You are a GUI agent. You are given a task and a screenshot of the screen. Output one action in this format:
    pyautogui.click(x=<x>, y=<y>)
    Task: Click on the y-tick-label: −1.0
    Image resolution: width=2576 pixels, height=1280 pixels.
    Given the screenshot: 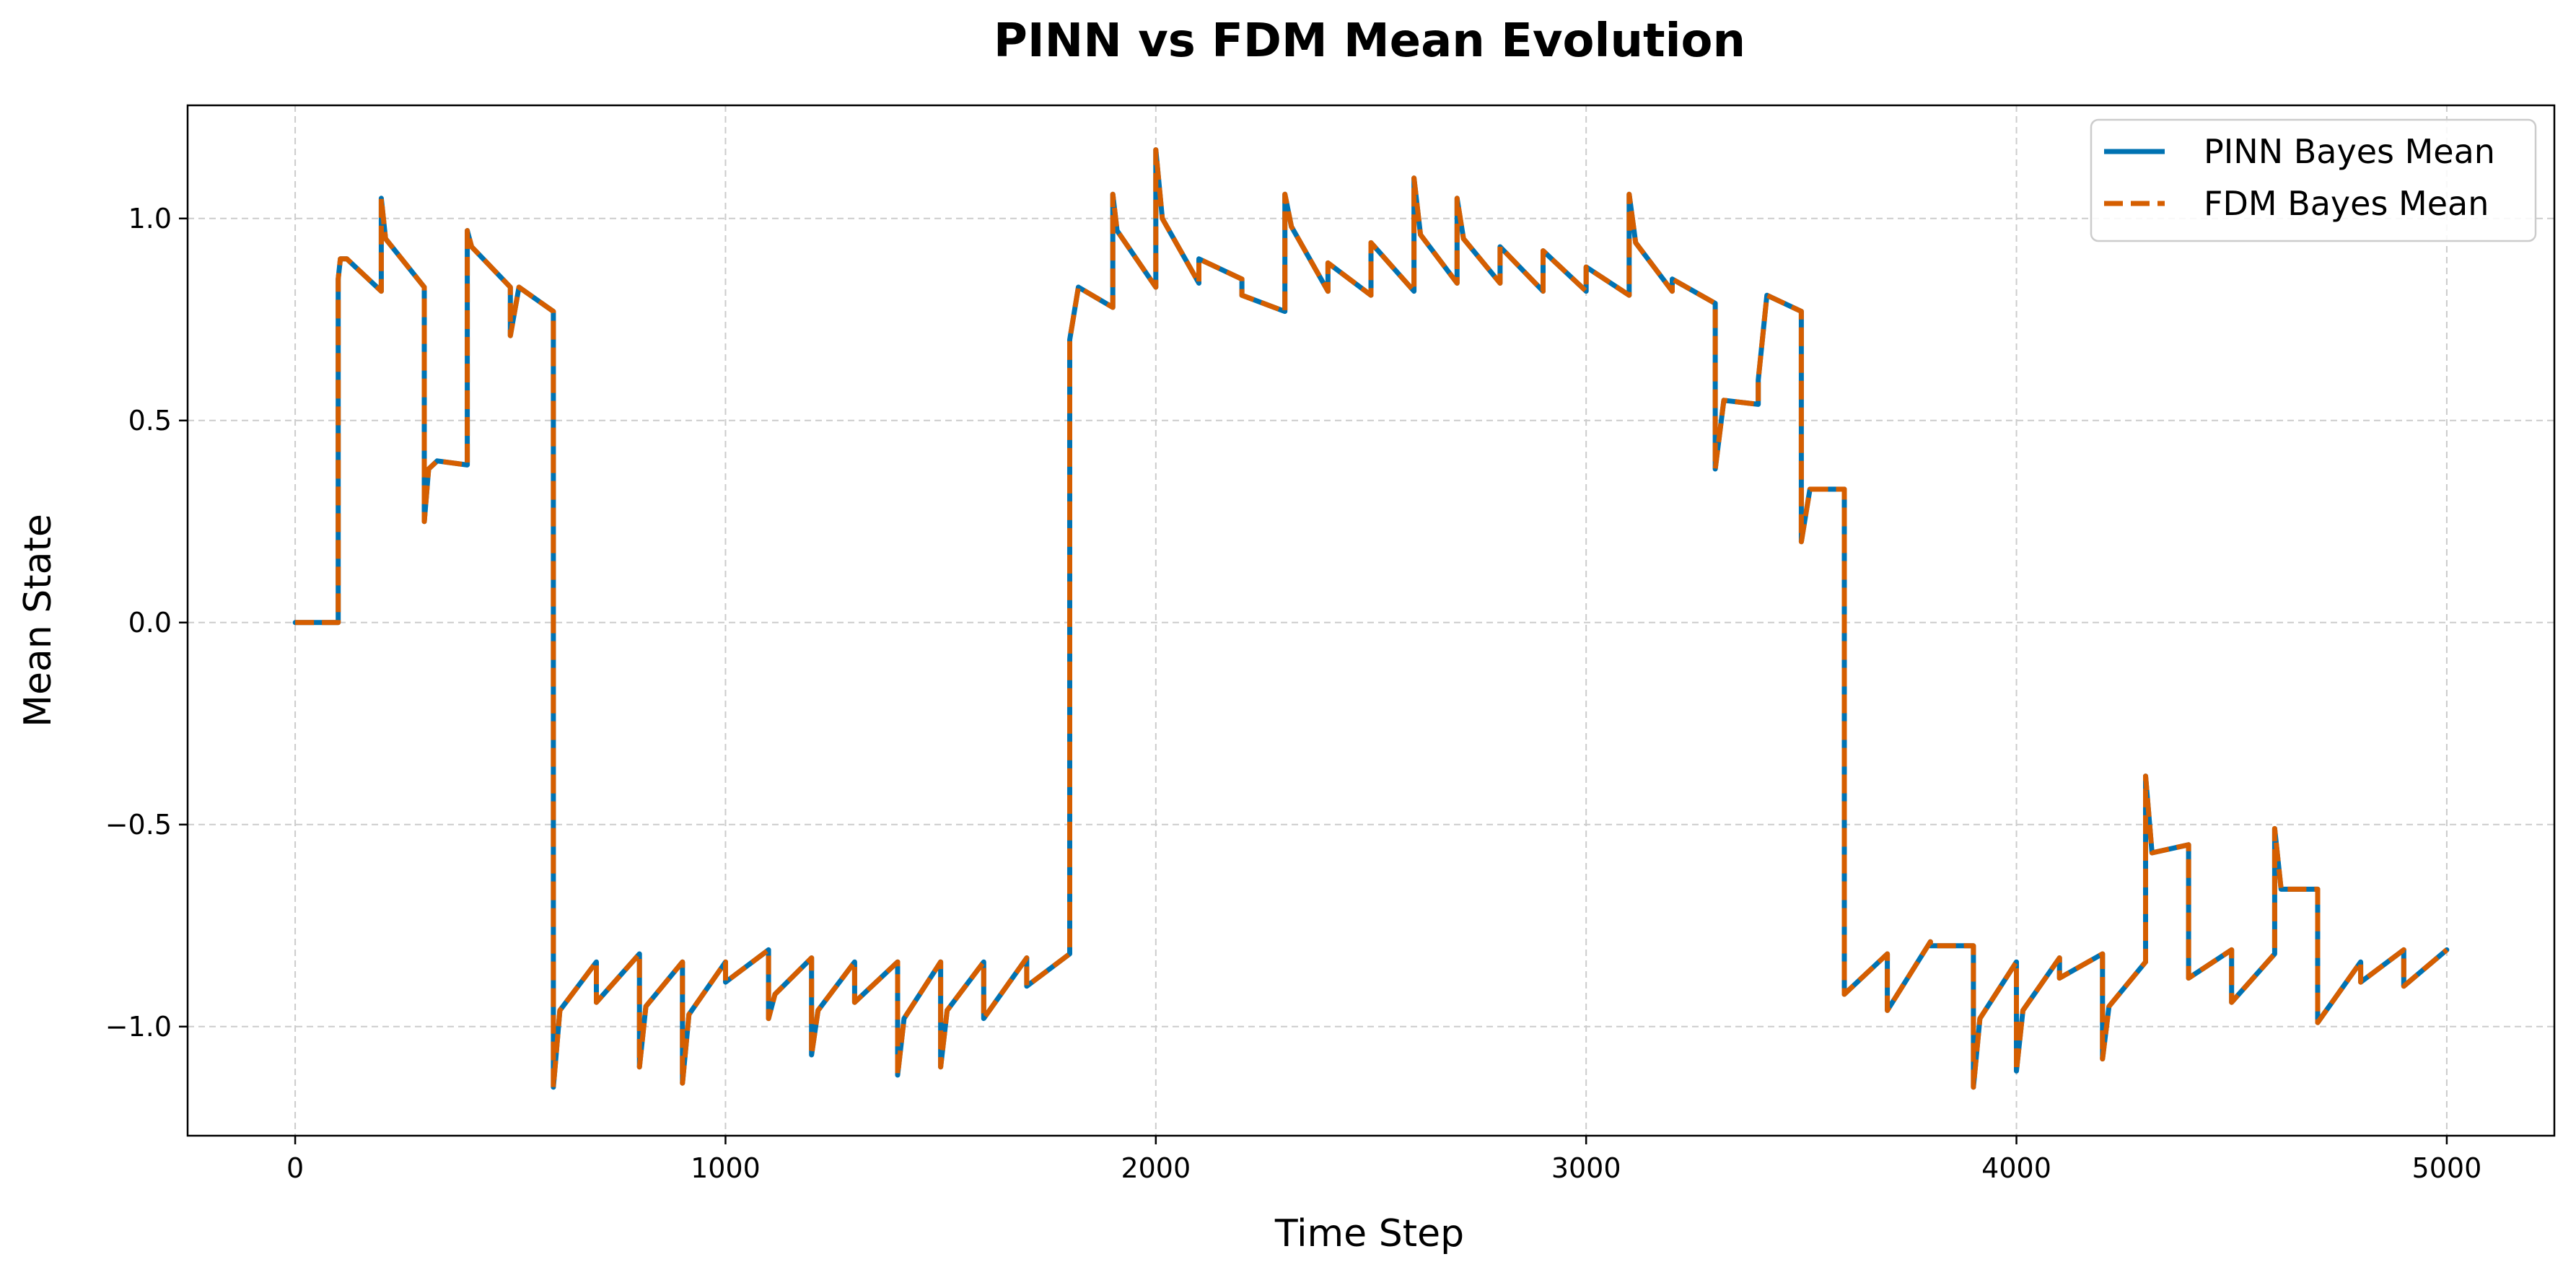 What is the action you would take?
    pyautogui.click(x=138, y=1027)
    